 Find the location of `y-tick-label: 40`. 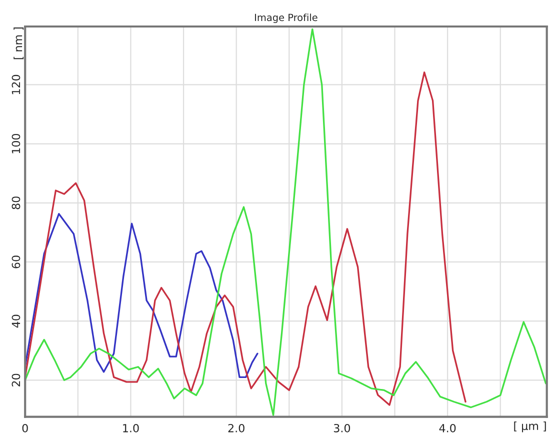

y-tick-label: 40 is located at coordinates (16, 321).